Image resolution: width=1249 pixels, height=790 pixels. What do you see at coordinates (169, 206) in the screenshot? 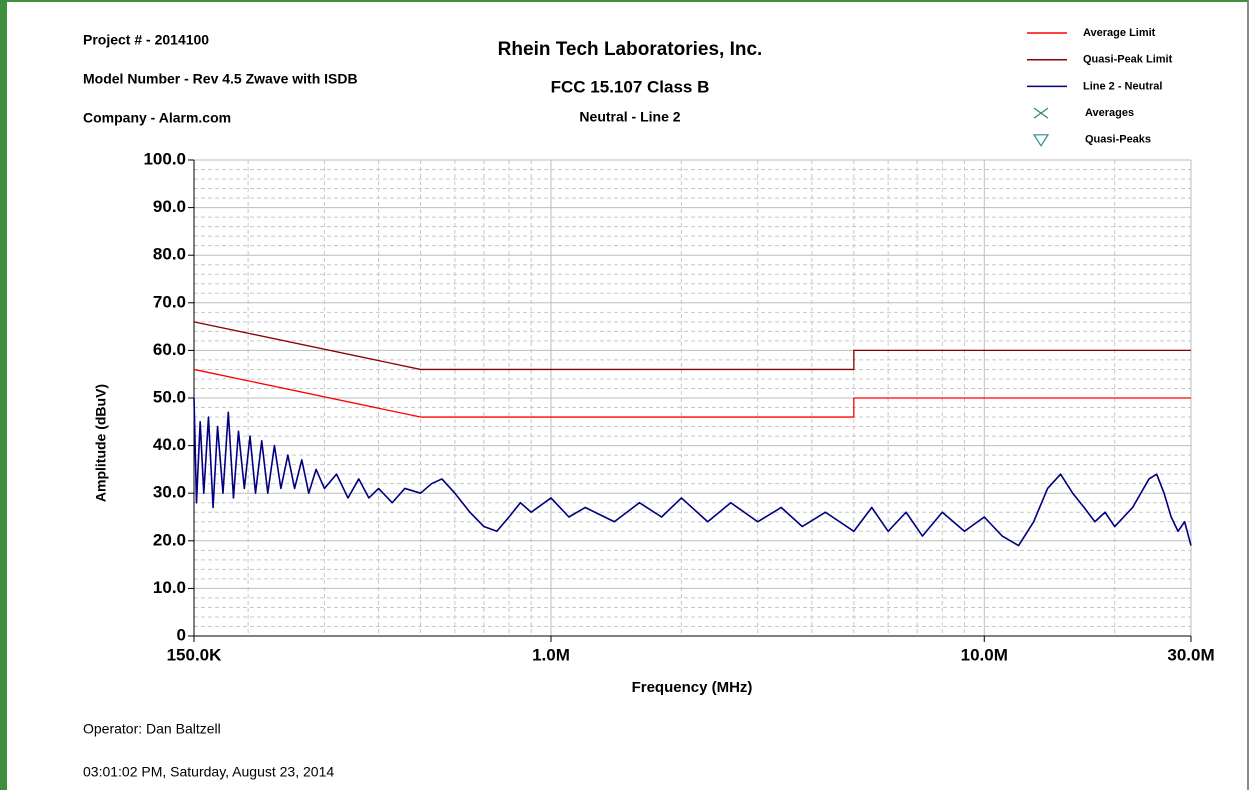
I see `y-tick-label: 90.0` at bounding box center [169, 206].